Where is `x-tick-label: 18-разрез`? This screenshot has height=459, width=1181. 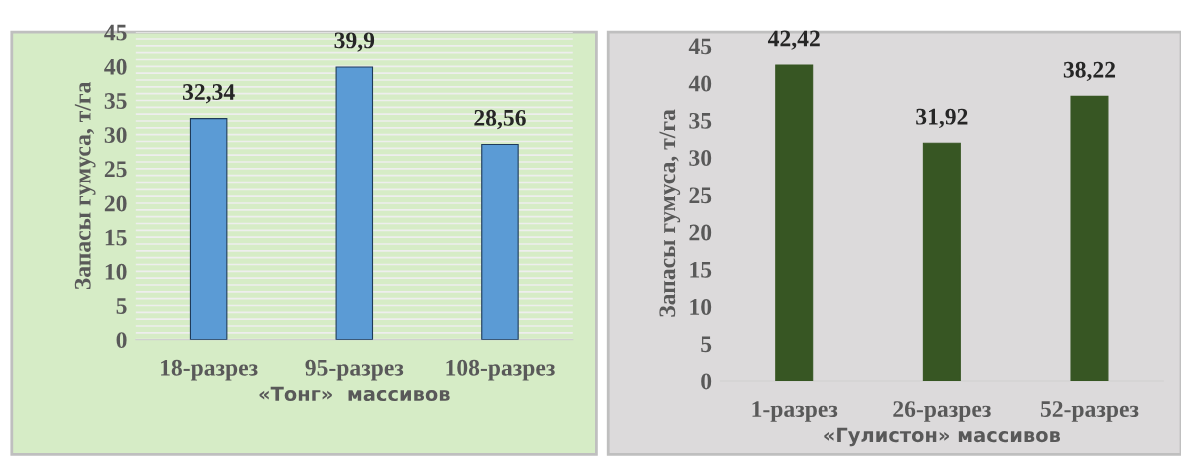 x-tick-label: 18-разрез is located at coordinates (209, 370).